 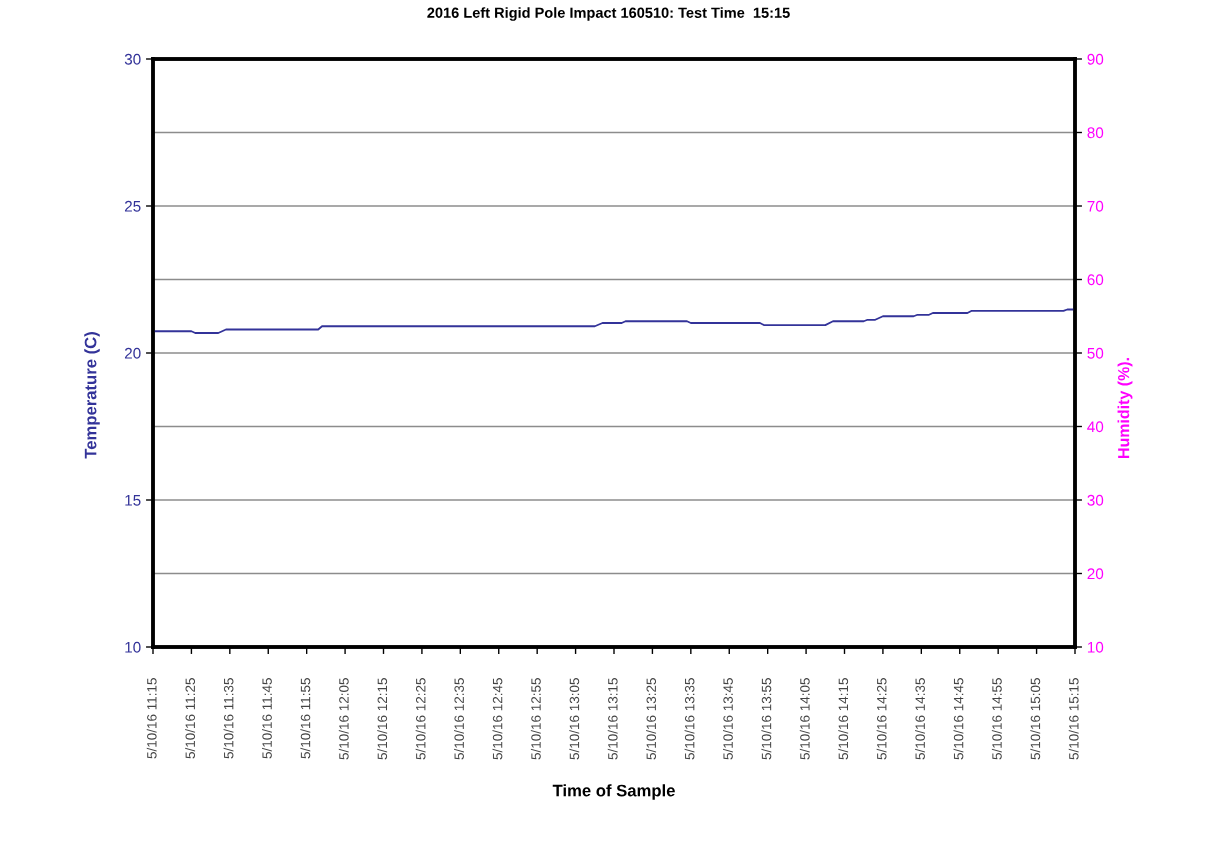 I want to click on y-tick-label: 15, so click(x=133, y=500).